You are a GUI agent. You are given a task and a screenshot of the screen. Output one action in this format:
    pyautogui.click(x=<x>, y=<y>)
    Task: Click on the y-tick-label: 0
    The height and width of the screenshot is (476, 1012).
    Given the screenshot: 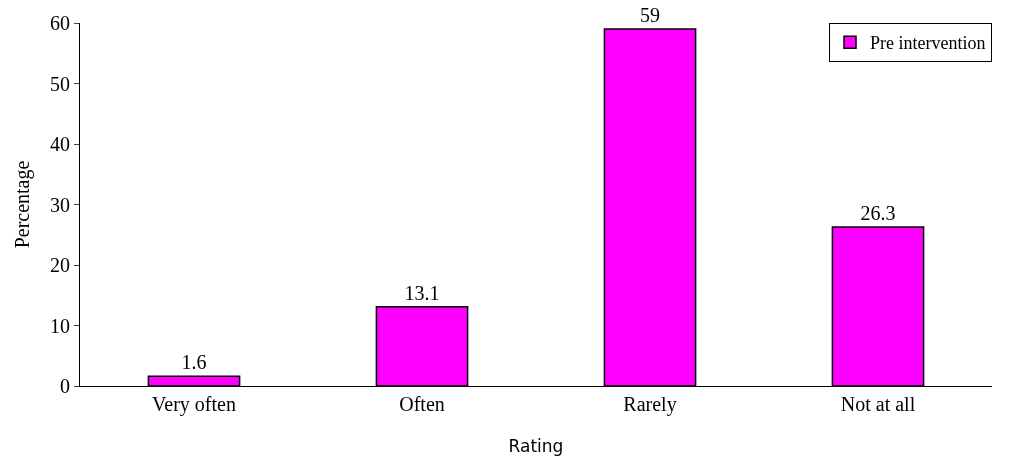 What is the action you would take?
    pyautogui.click(x=65, y=386)
    